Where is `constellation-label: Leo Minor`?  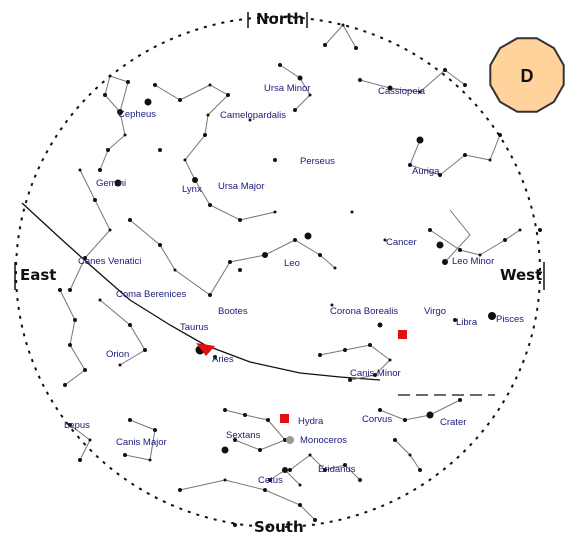
constellation-label: Leo Minor is located at coordinates (473, 261).